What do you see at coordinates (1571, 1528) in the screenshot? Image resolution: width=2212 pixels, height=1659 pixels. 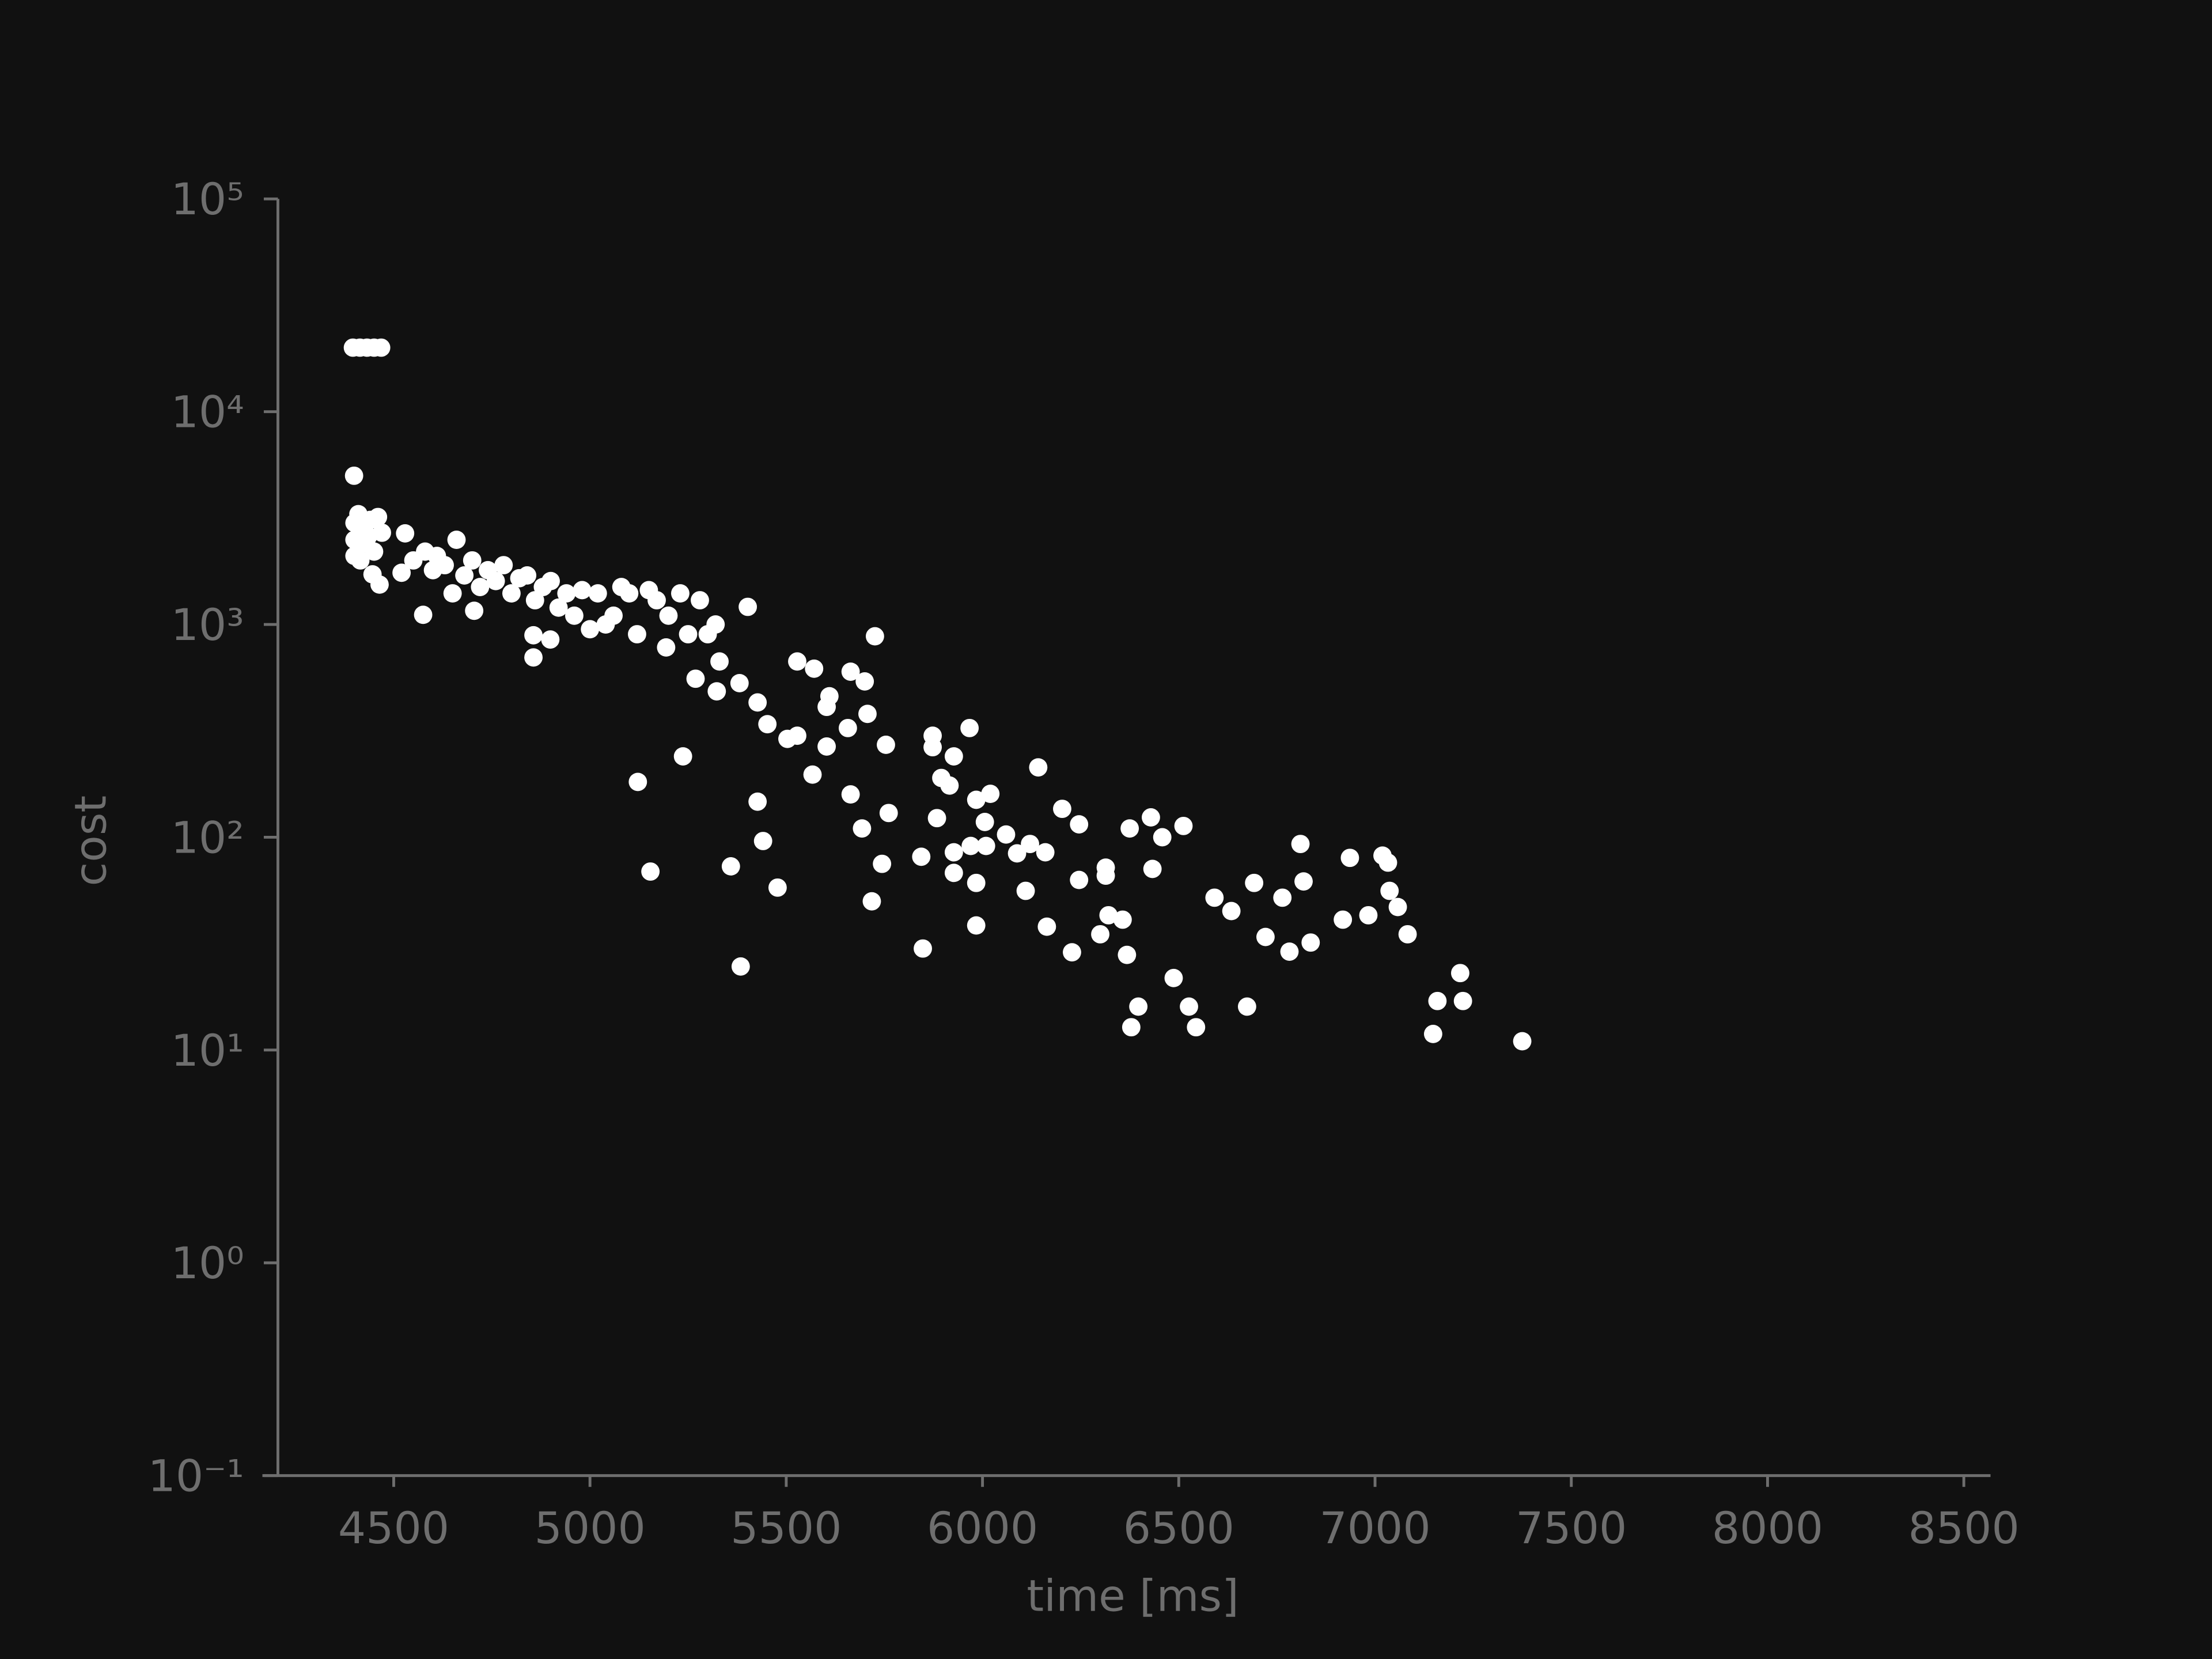 I see `x-tick-label: 7500` at bounding box center [1571, 1528].